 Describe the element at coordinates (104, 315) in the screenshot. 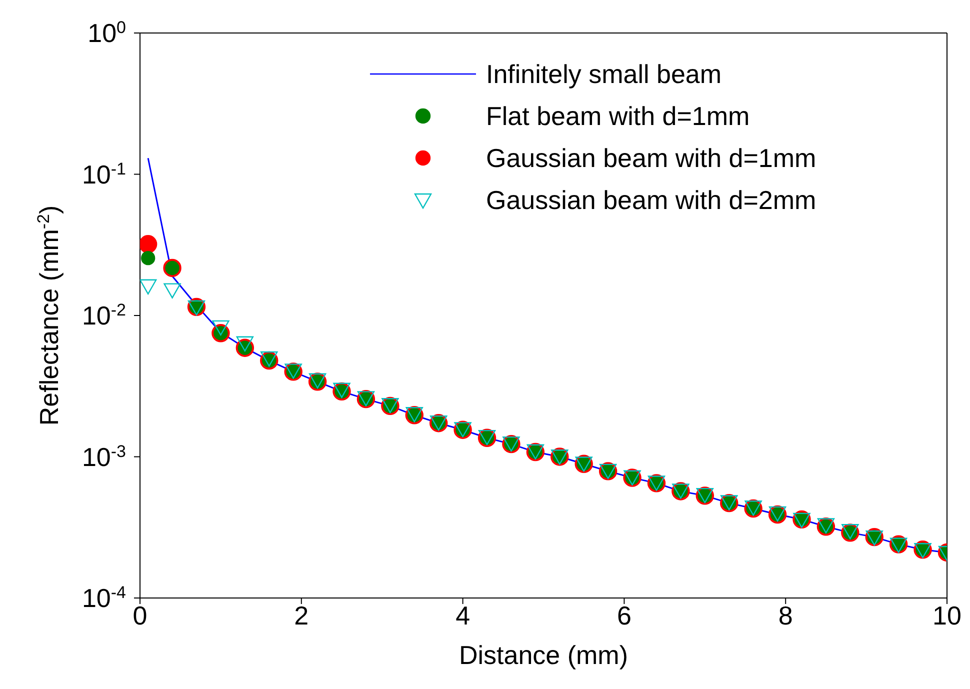

I see `y-tick-label: 10$^{-2}$` at that location.